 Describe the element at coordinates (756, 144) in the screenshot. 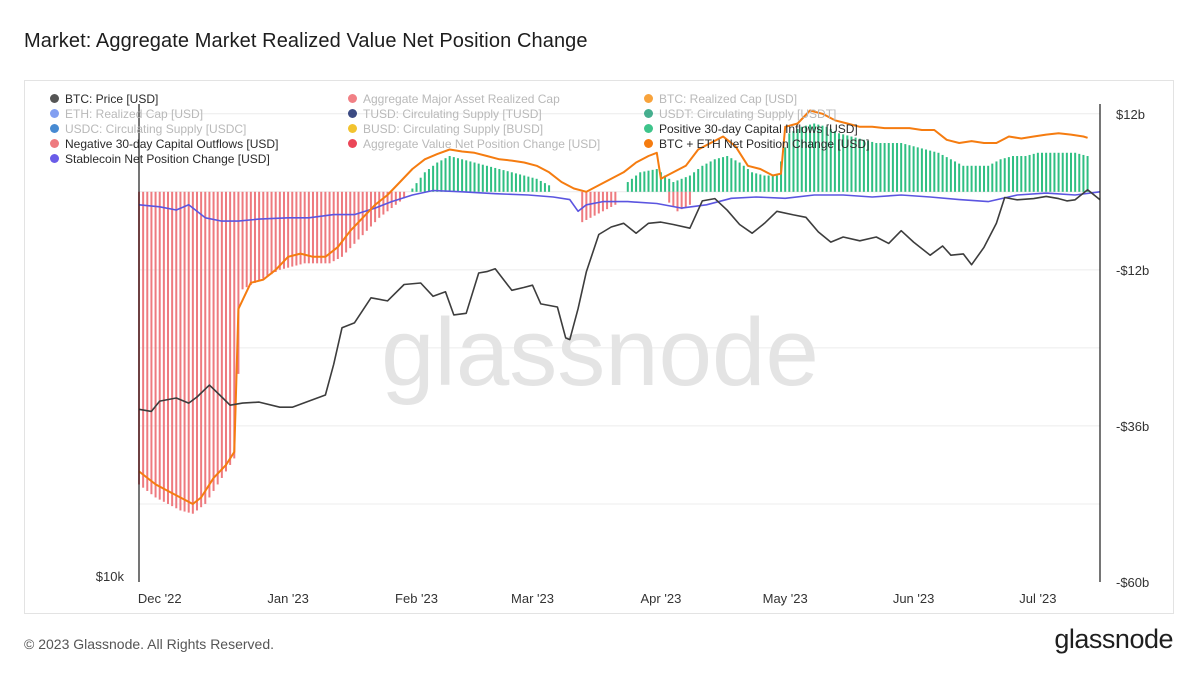

I see `legend-item: BTC + ETH Net Position Change [USD]` at that location.